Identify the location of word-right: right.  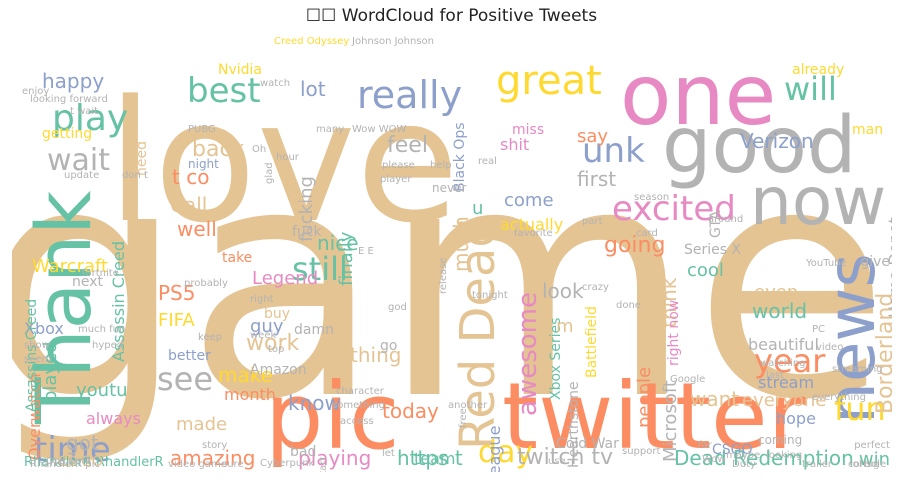
(262, 299).